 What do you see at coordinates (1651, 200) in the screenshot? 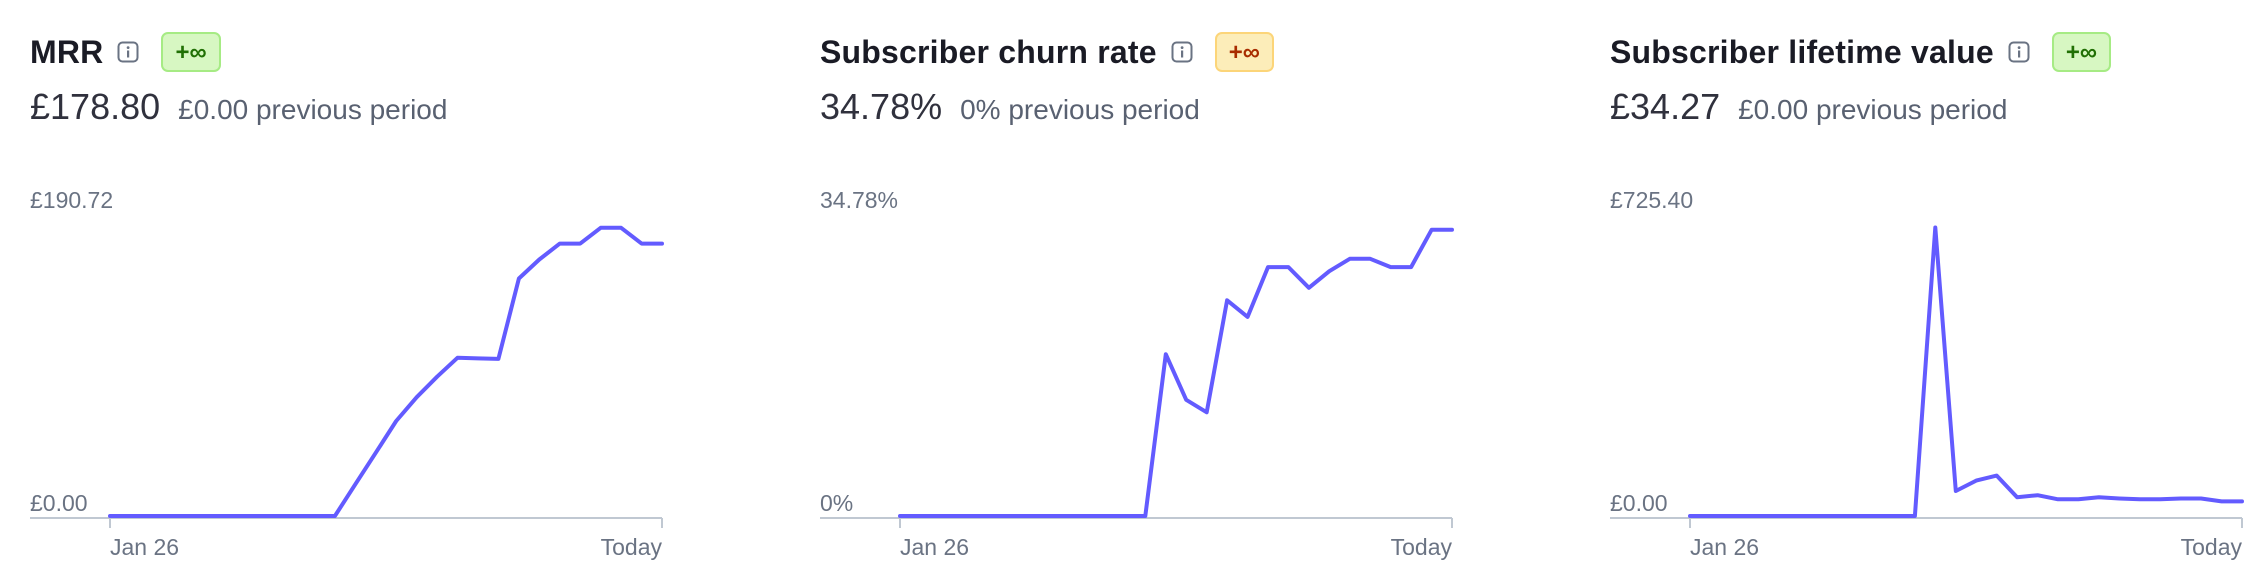
I see `y-axis-max-label: £725.40` at bounding box center [1651, 200].